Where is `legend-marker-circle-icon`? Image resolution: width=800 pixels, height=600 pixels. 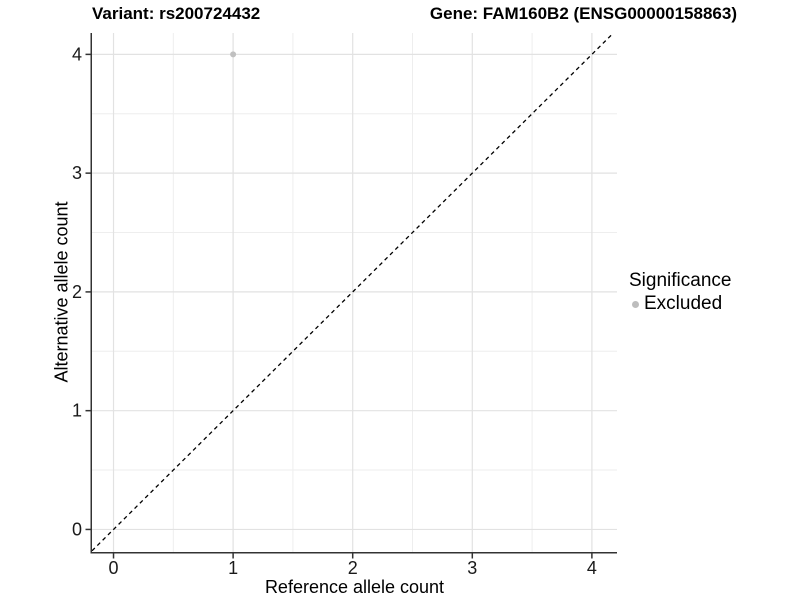 legend-marker-circle-icon is located at coordinates (635, 304).